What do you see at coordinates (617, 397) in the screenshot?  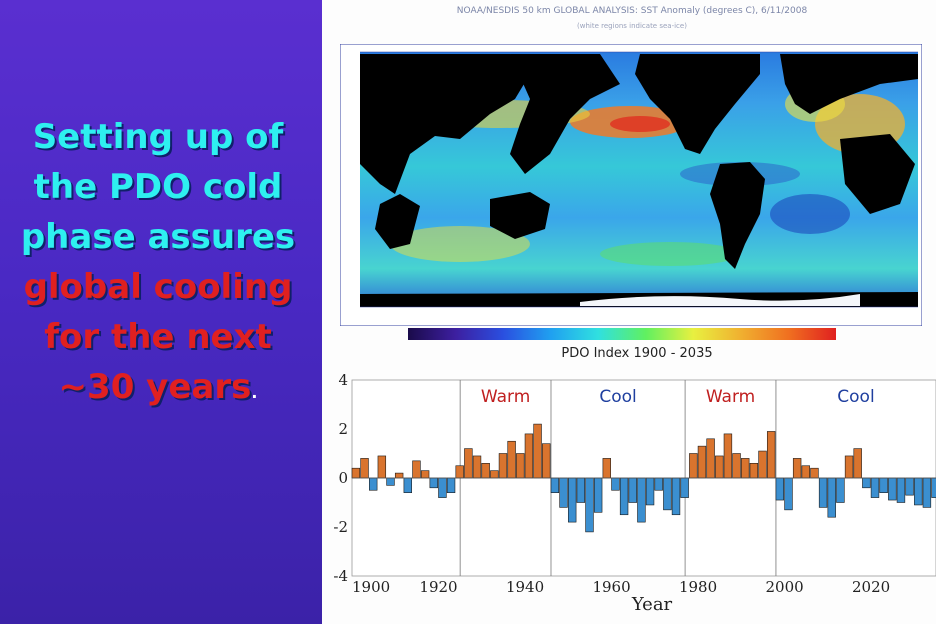 I see `phase-label-1: Cool` at bounding box center [617, 397].